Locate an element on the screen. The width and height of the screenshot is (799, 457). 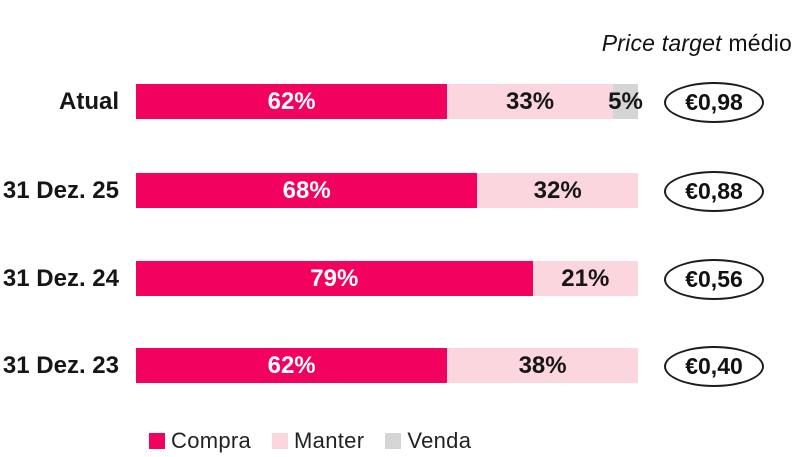
bar-segment-manter: 33% is located at coordinates (530, 101).